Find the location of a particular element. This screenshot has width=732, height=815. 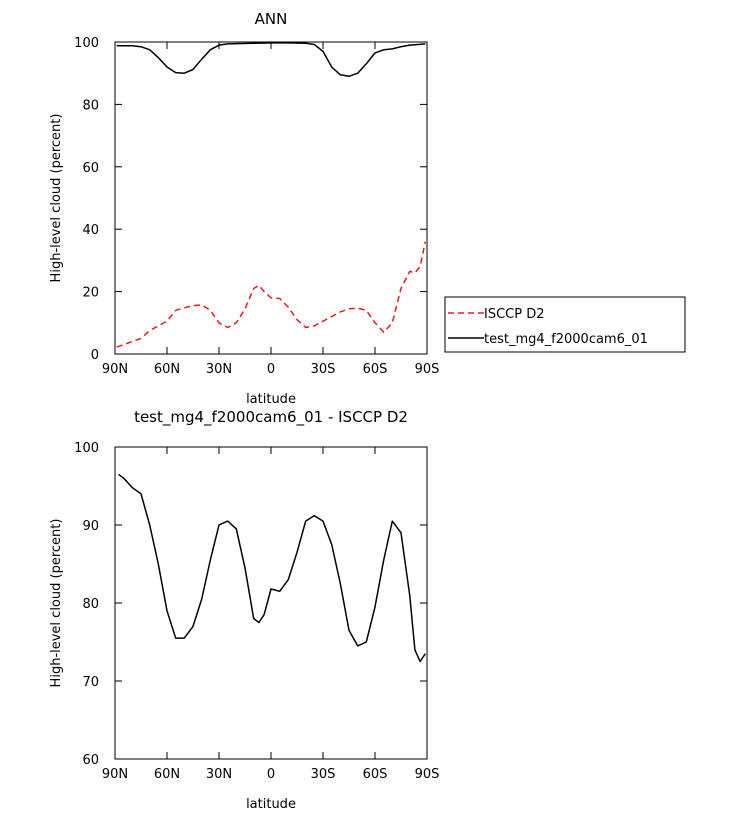

y-tick-label: 70 is located at coordinates (90, 682).